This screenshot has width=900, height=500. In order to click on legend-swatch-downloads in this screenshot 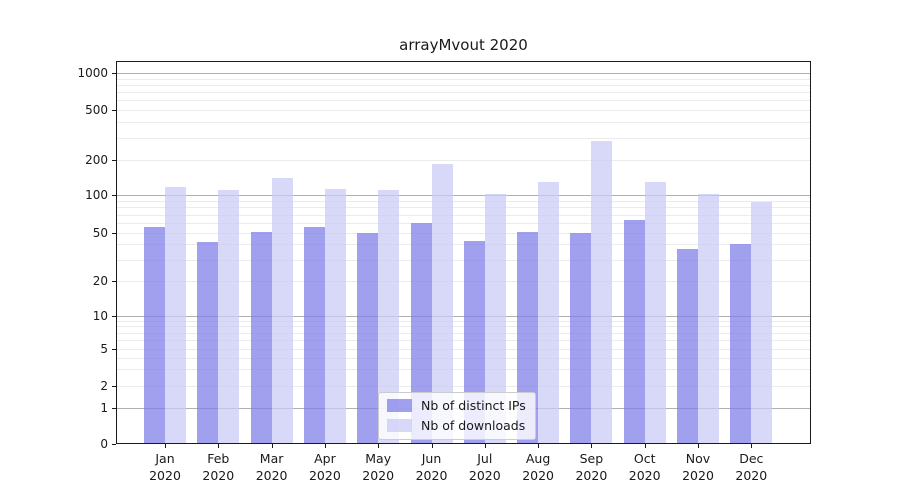, I will do `click(399, 425)`.